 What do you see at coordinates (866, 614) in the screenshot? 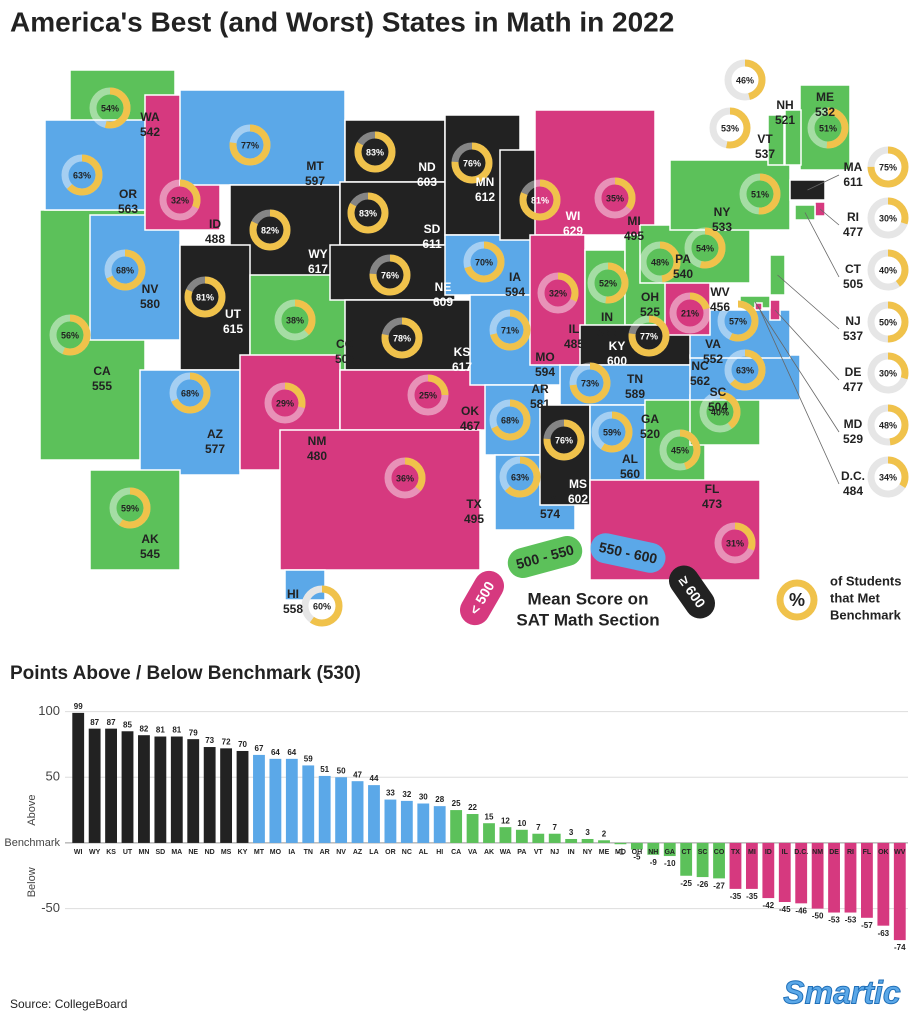
I see `pct-legend-text: Benchmark` at bounding box center [866, 614].